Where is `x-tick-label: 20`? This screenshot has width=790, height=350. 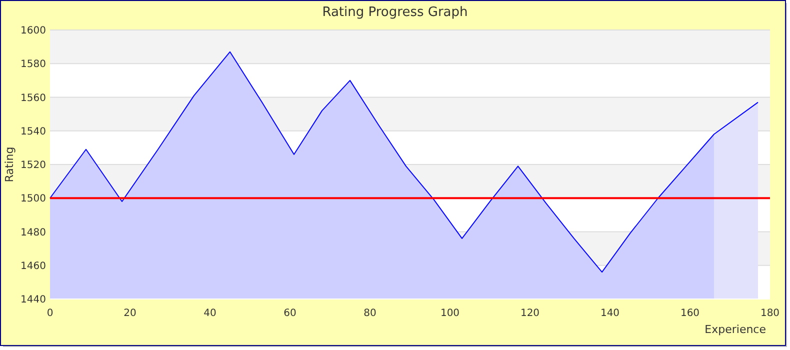
x-tick-label: 20 is located at coordinates (130, 313).